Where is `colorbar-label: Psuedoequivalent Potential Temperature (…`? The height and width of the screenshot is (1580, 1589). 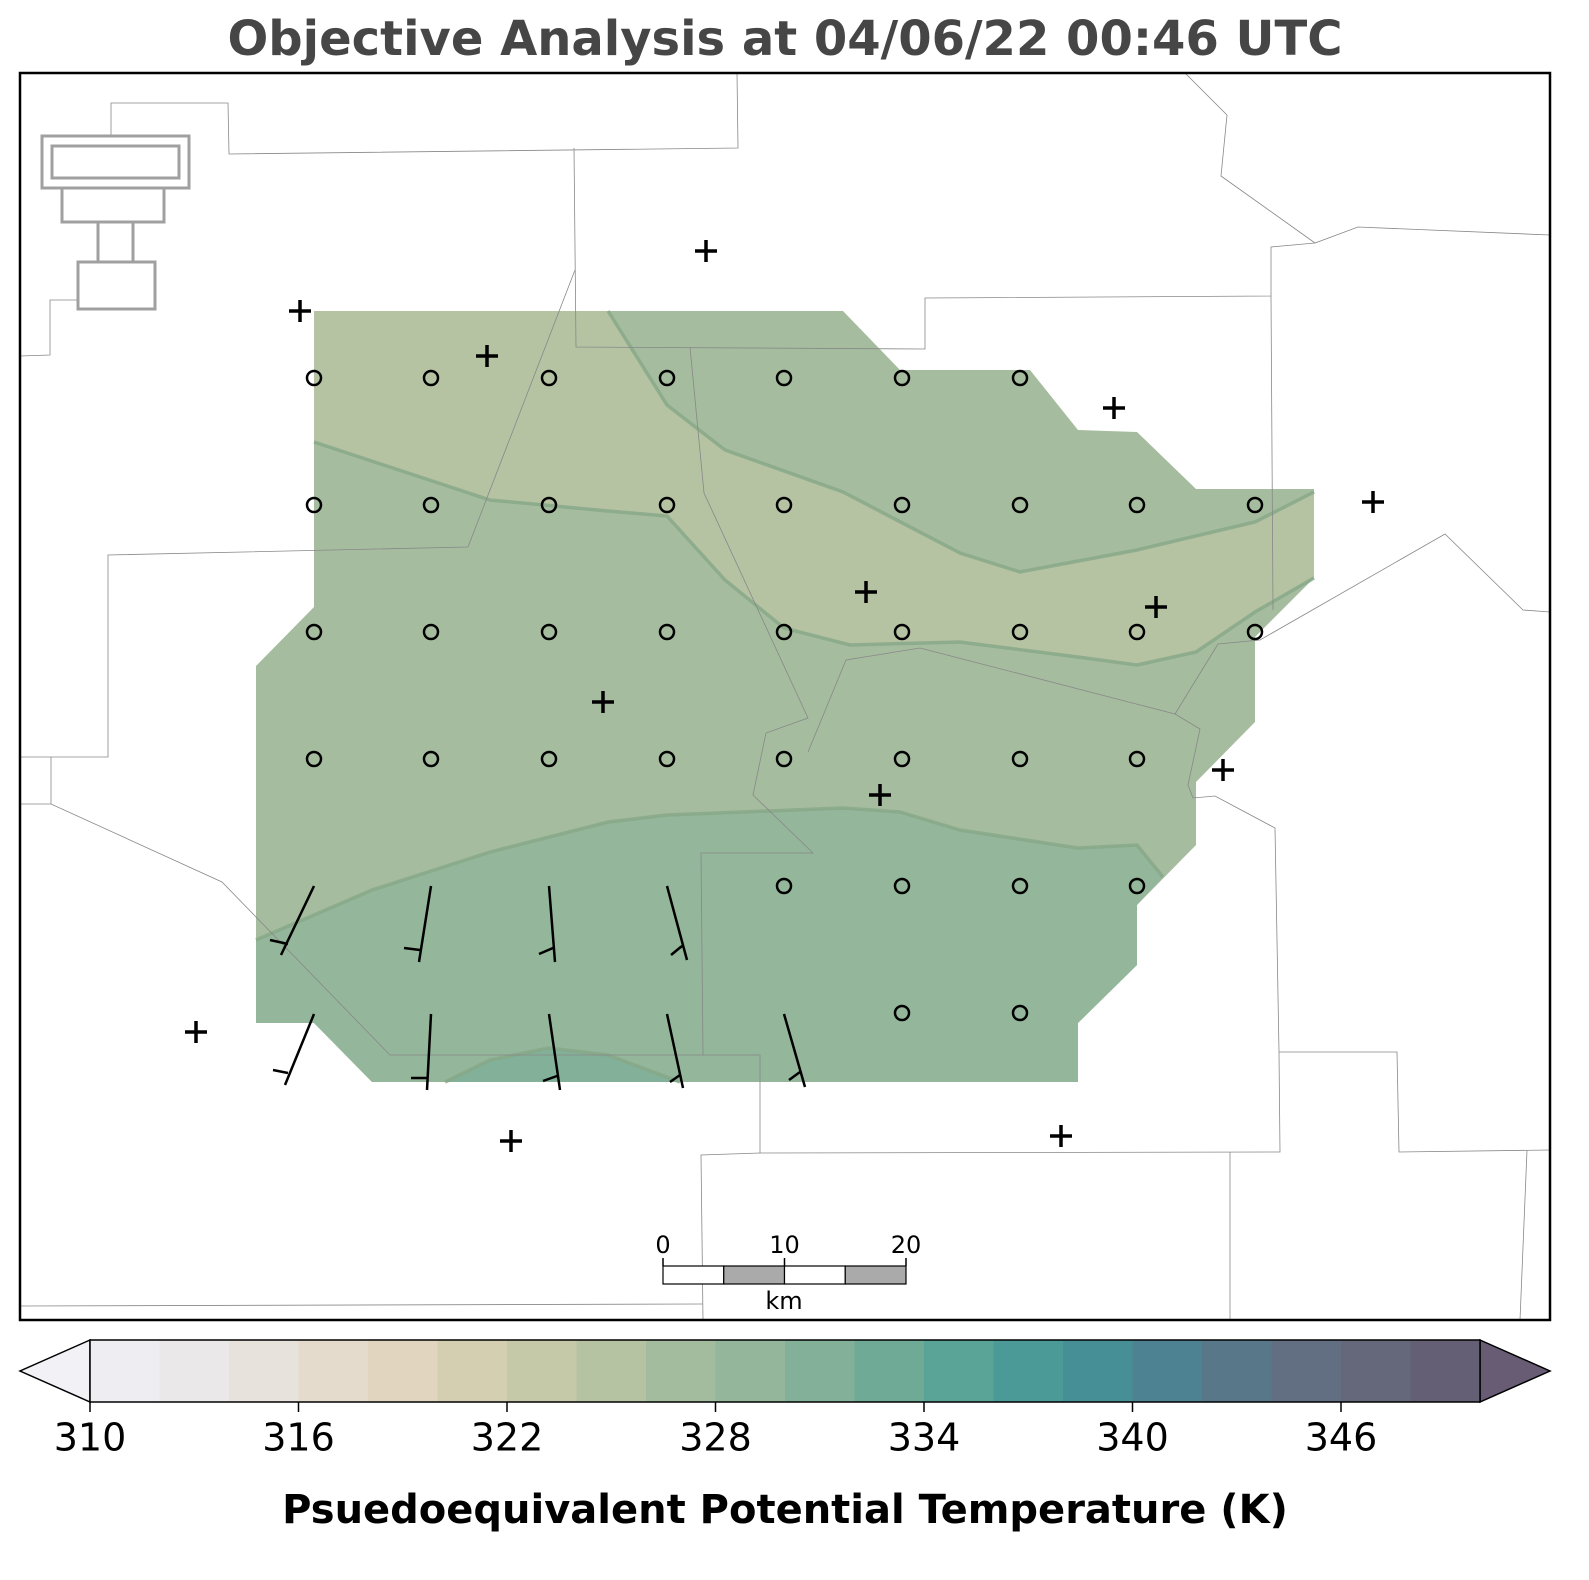 colorbar-label: Psuedoequivalent Potential Temperature (… is located at coordinates (785, 1510).